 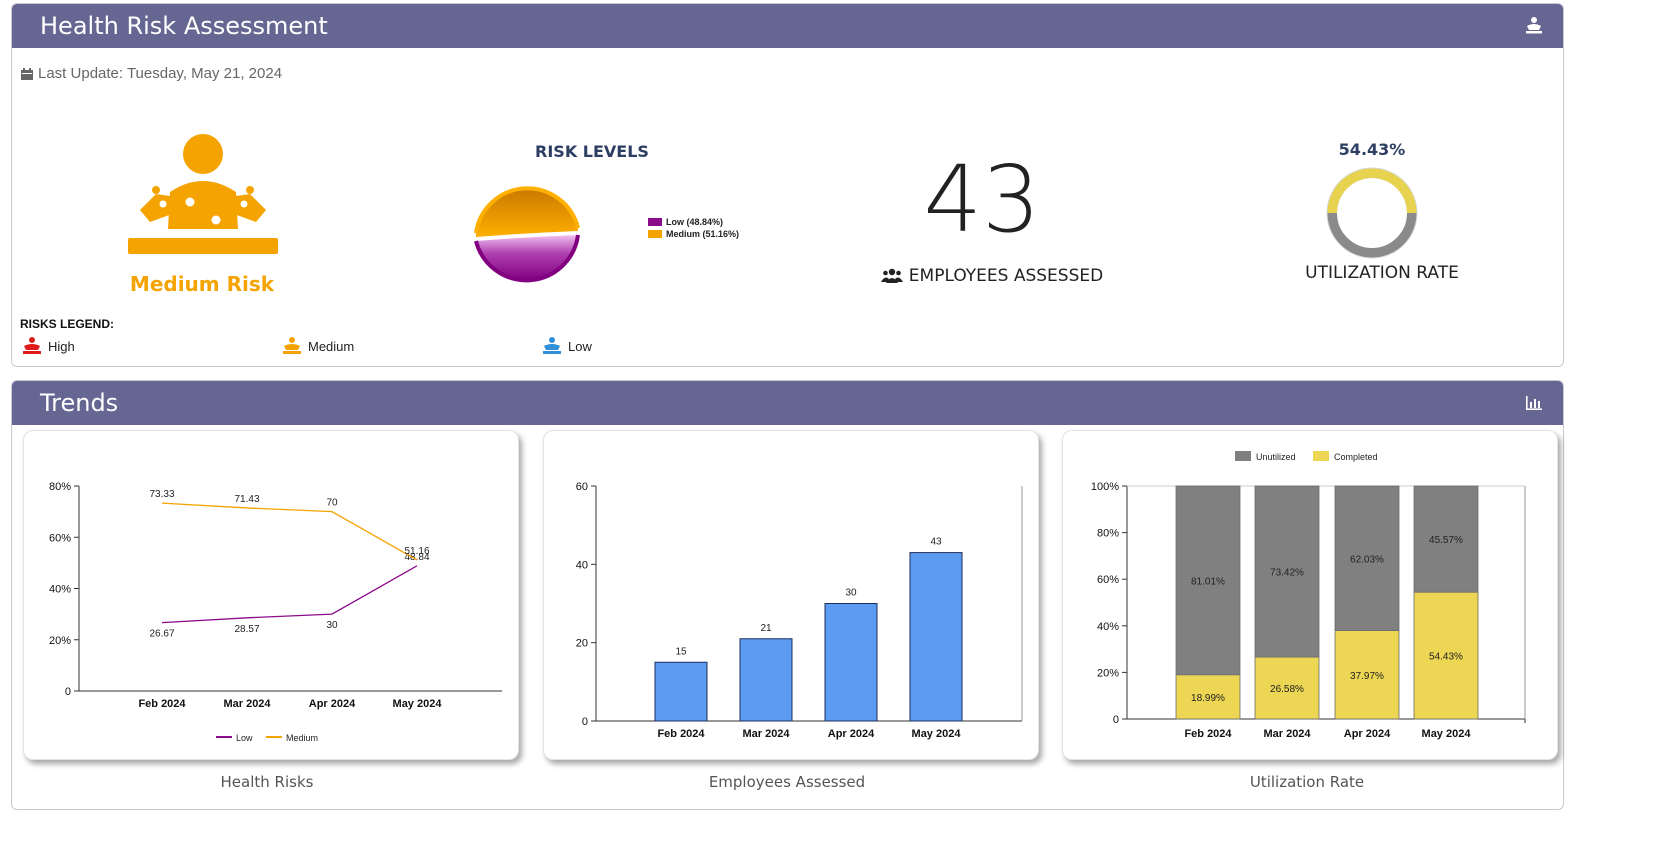 I want to click on data-label: 26.67, so click(x=161, y=634).